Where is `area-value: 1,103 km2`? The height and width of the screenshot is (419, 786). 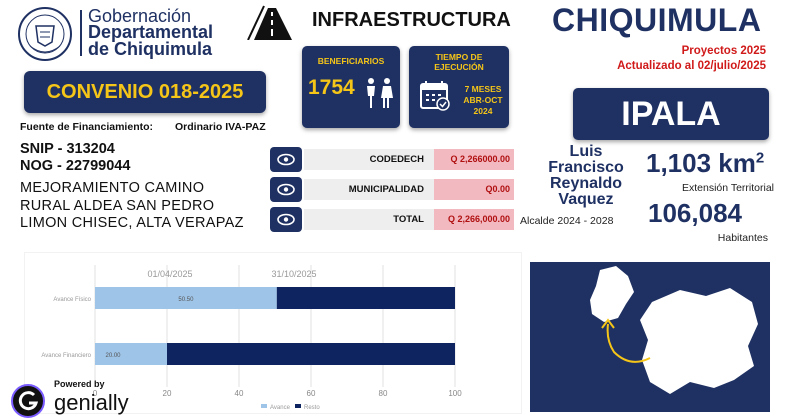 area-value: 1,103 km2 is located at coordinates (705, 163).